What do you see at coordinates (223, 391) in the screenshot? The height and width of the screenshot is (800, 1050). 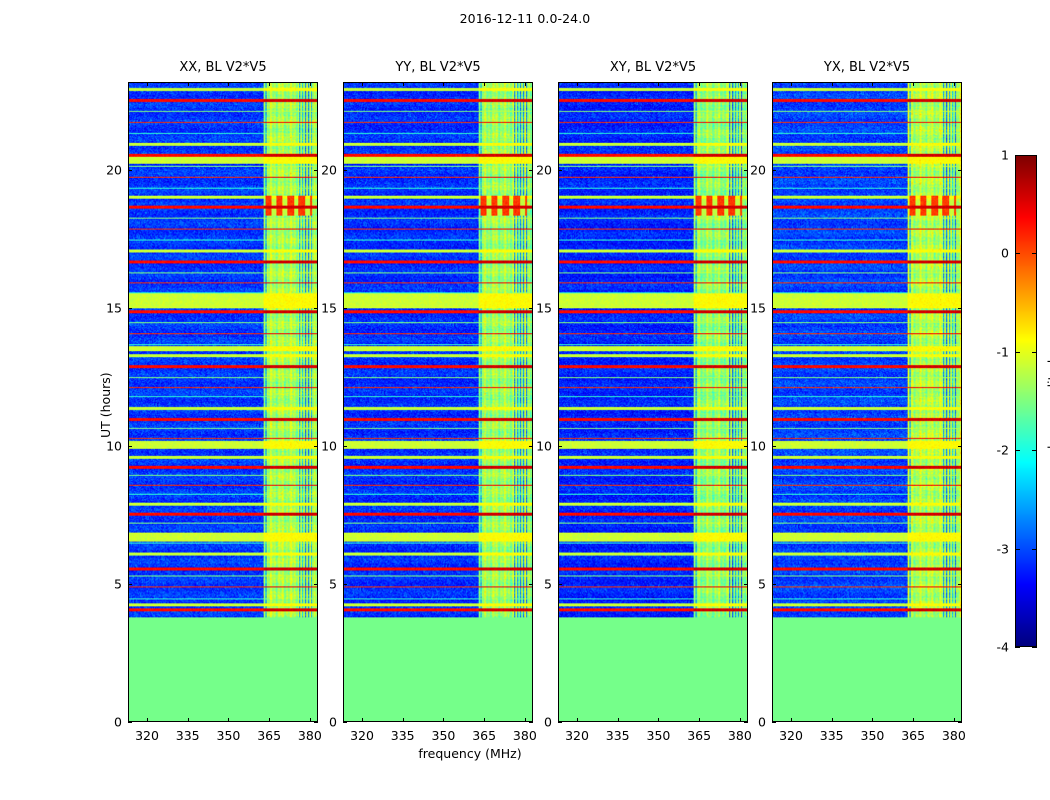 I see `panel-xx: XX, BL V2*V5` at bounding box center [223, 391].